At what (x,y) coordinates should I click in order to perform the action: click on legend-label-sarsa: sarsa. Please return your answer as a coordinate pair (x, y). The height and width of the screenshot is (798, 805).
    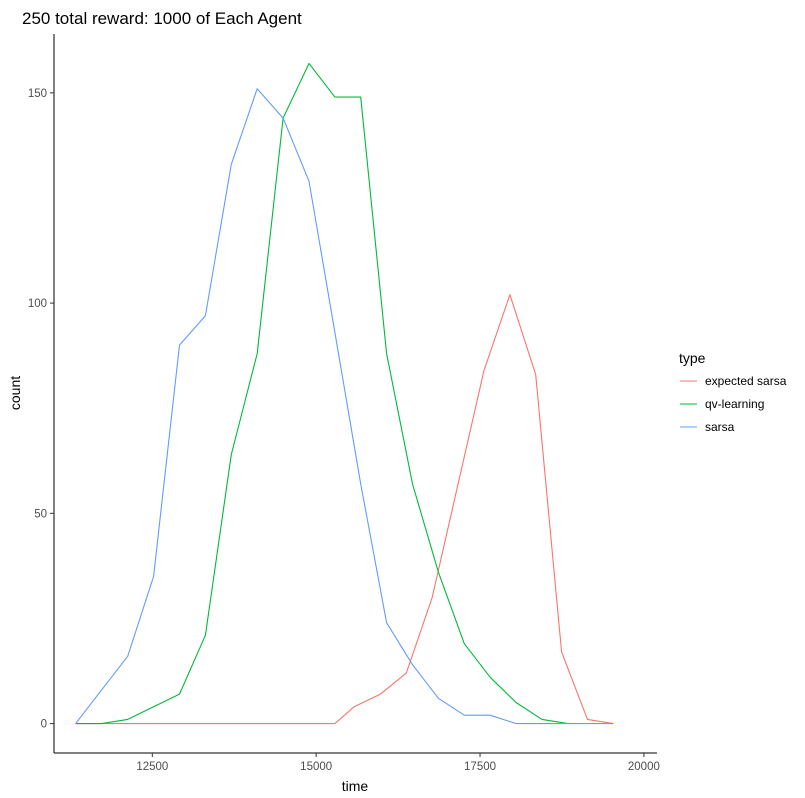
    Looking at the image, I should click on (720, 427).